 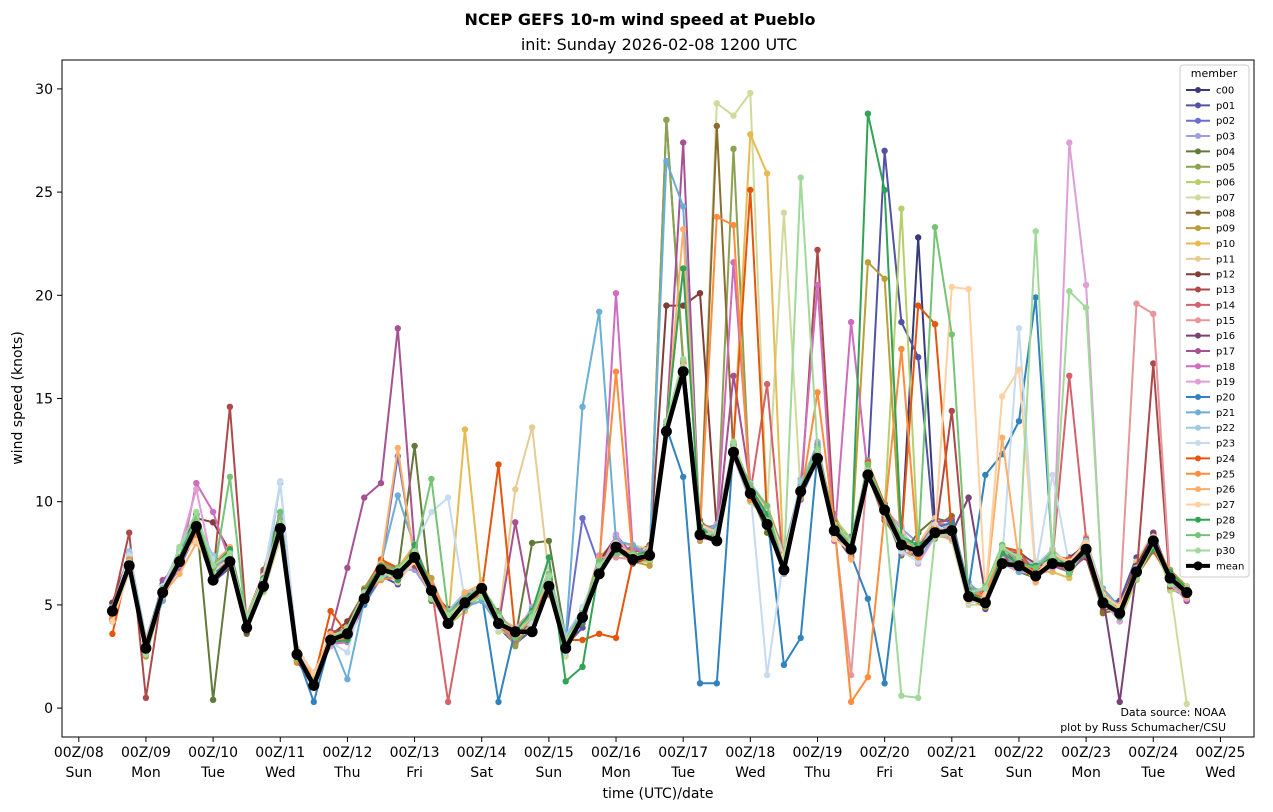 I want to click on legend-marker-p03, so click(x=1198, y=136).